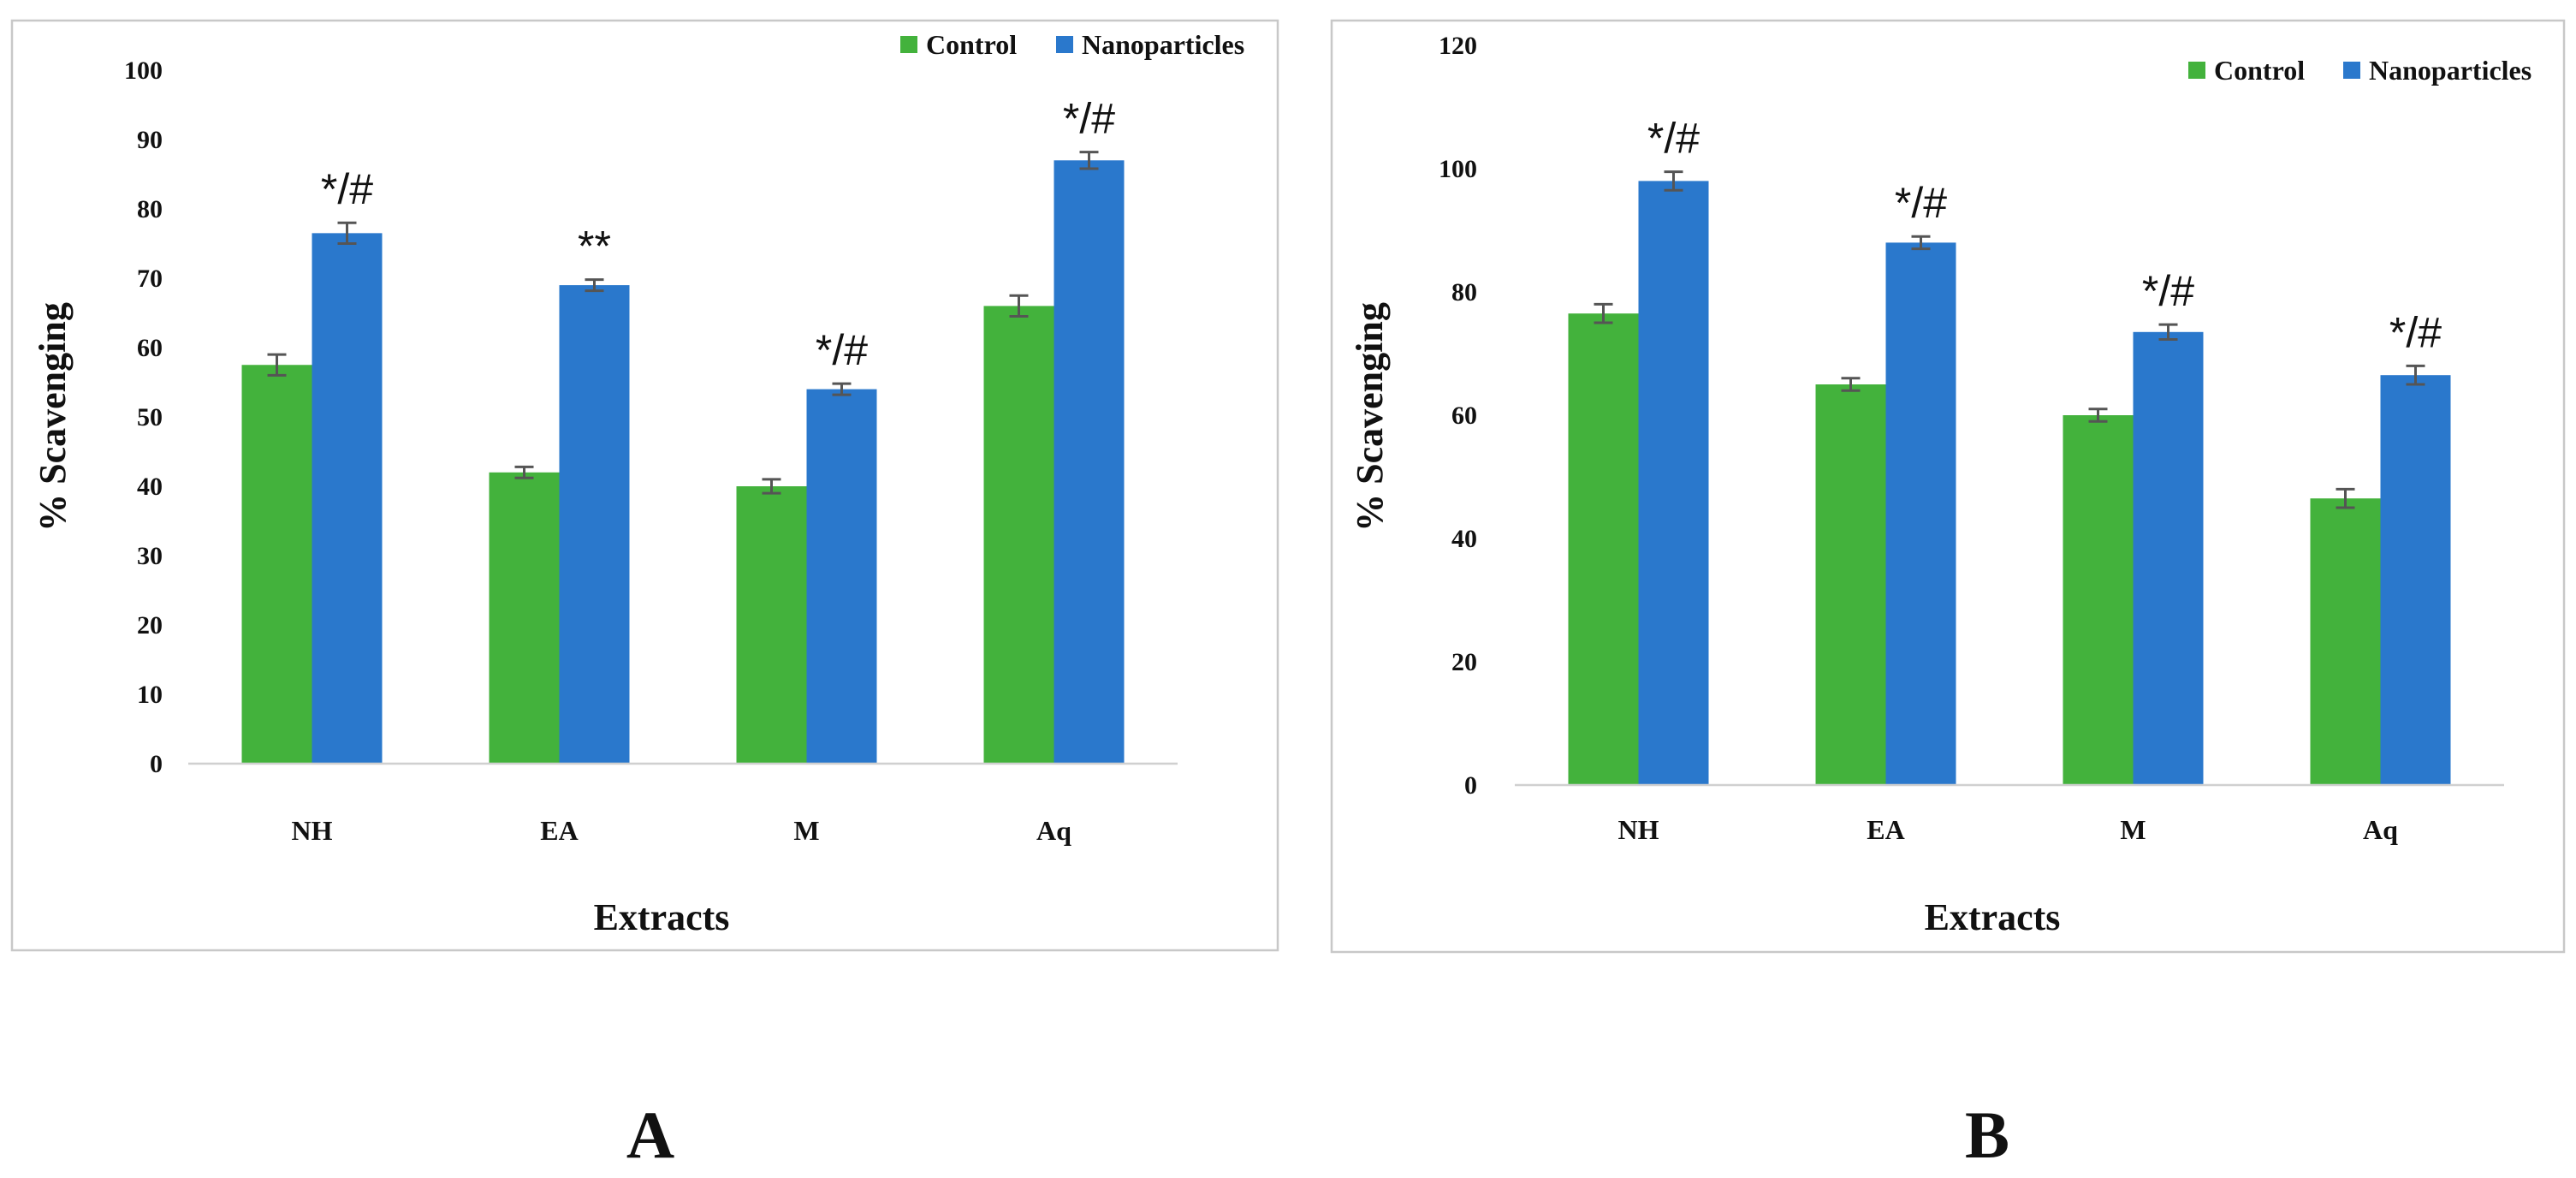  I want to click on significance-annotation: **, so click(594, 247).